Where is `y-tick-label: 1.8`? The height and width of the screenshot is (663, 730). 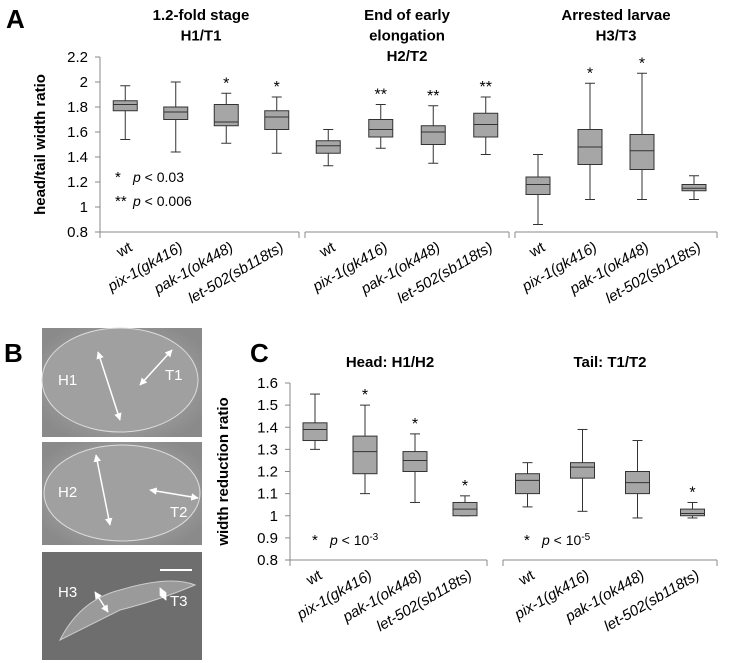
y-tick-label: 1.8 is located at coordinates (77, 107).